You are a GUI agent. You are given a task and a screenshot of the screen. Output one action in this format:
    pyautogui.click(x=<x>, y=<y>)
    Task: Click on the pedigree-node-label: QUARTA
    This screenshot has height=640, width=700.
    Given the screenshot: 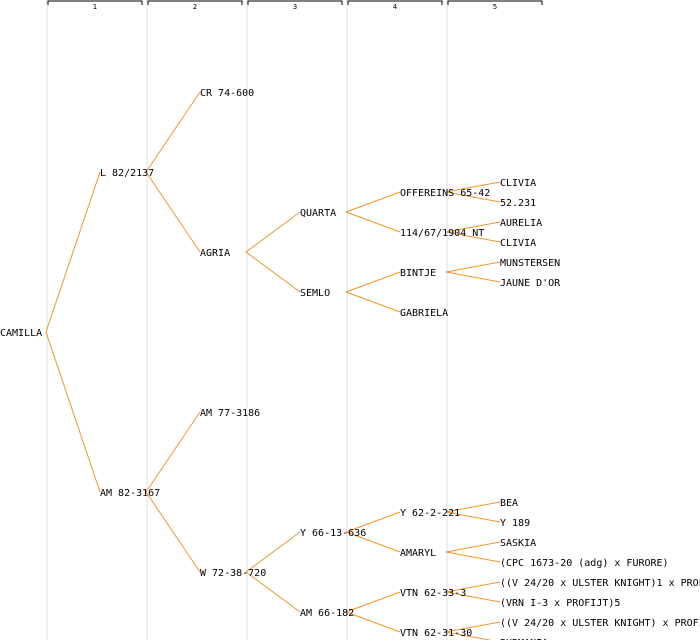 What is the action you would take?
    pyautogui.click(x=318, y=213)
    